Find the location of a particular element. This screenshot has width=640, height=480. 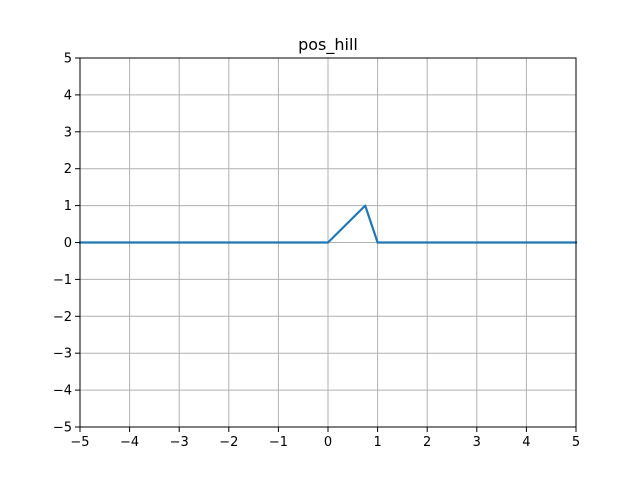

x-tick-label: 5 is located at coordinates (576, 442).